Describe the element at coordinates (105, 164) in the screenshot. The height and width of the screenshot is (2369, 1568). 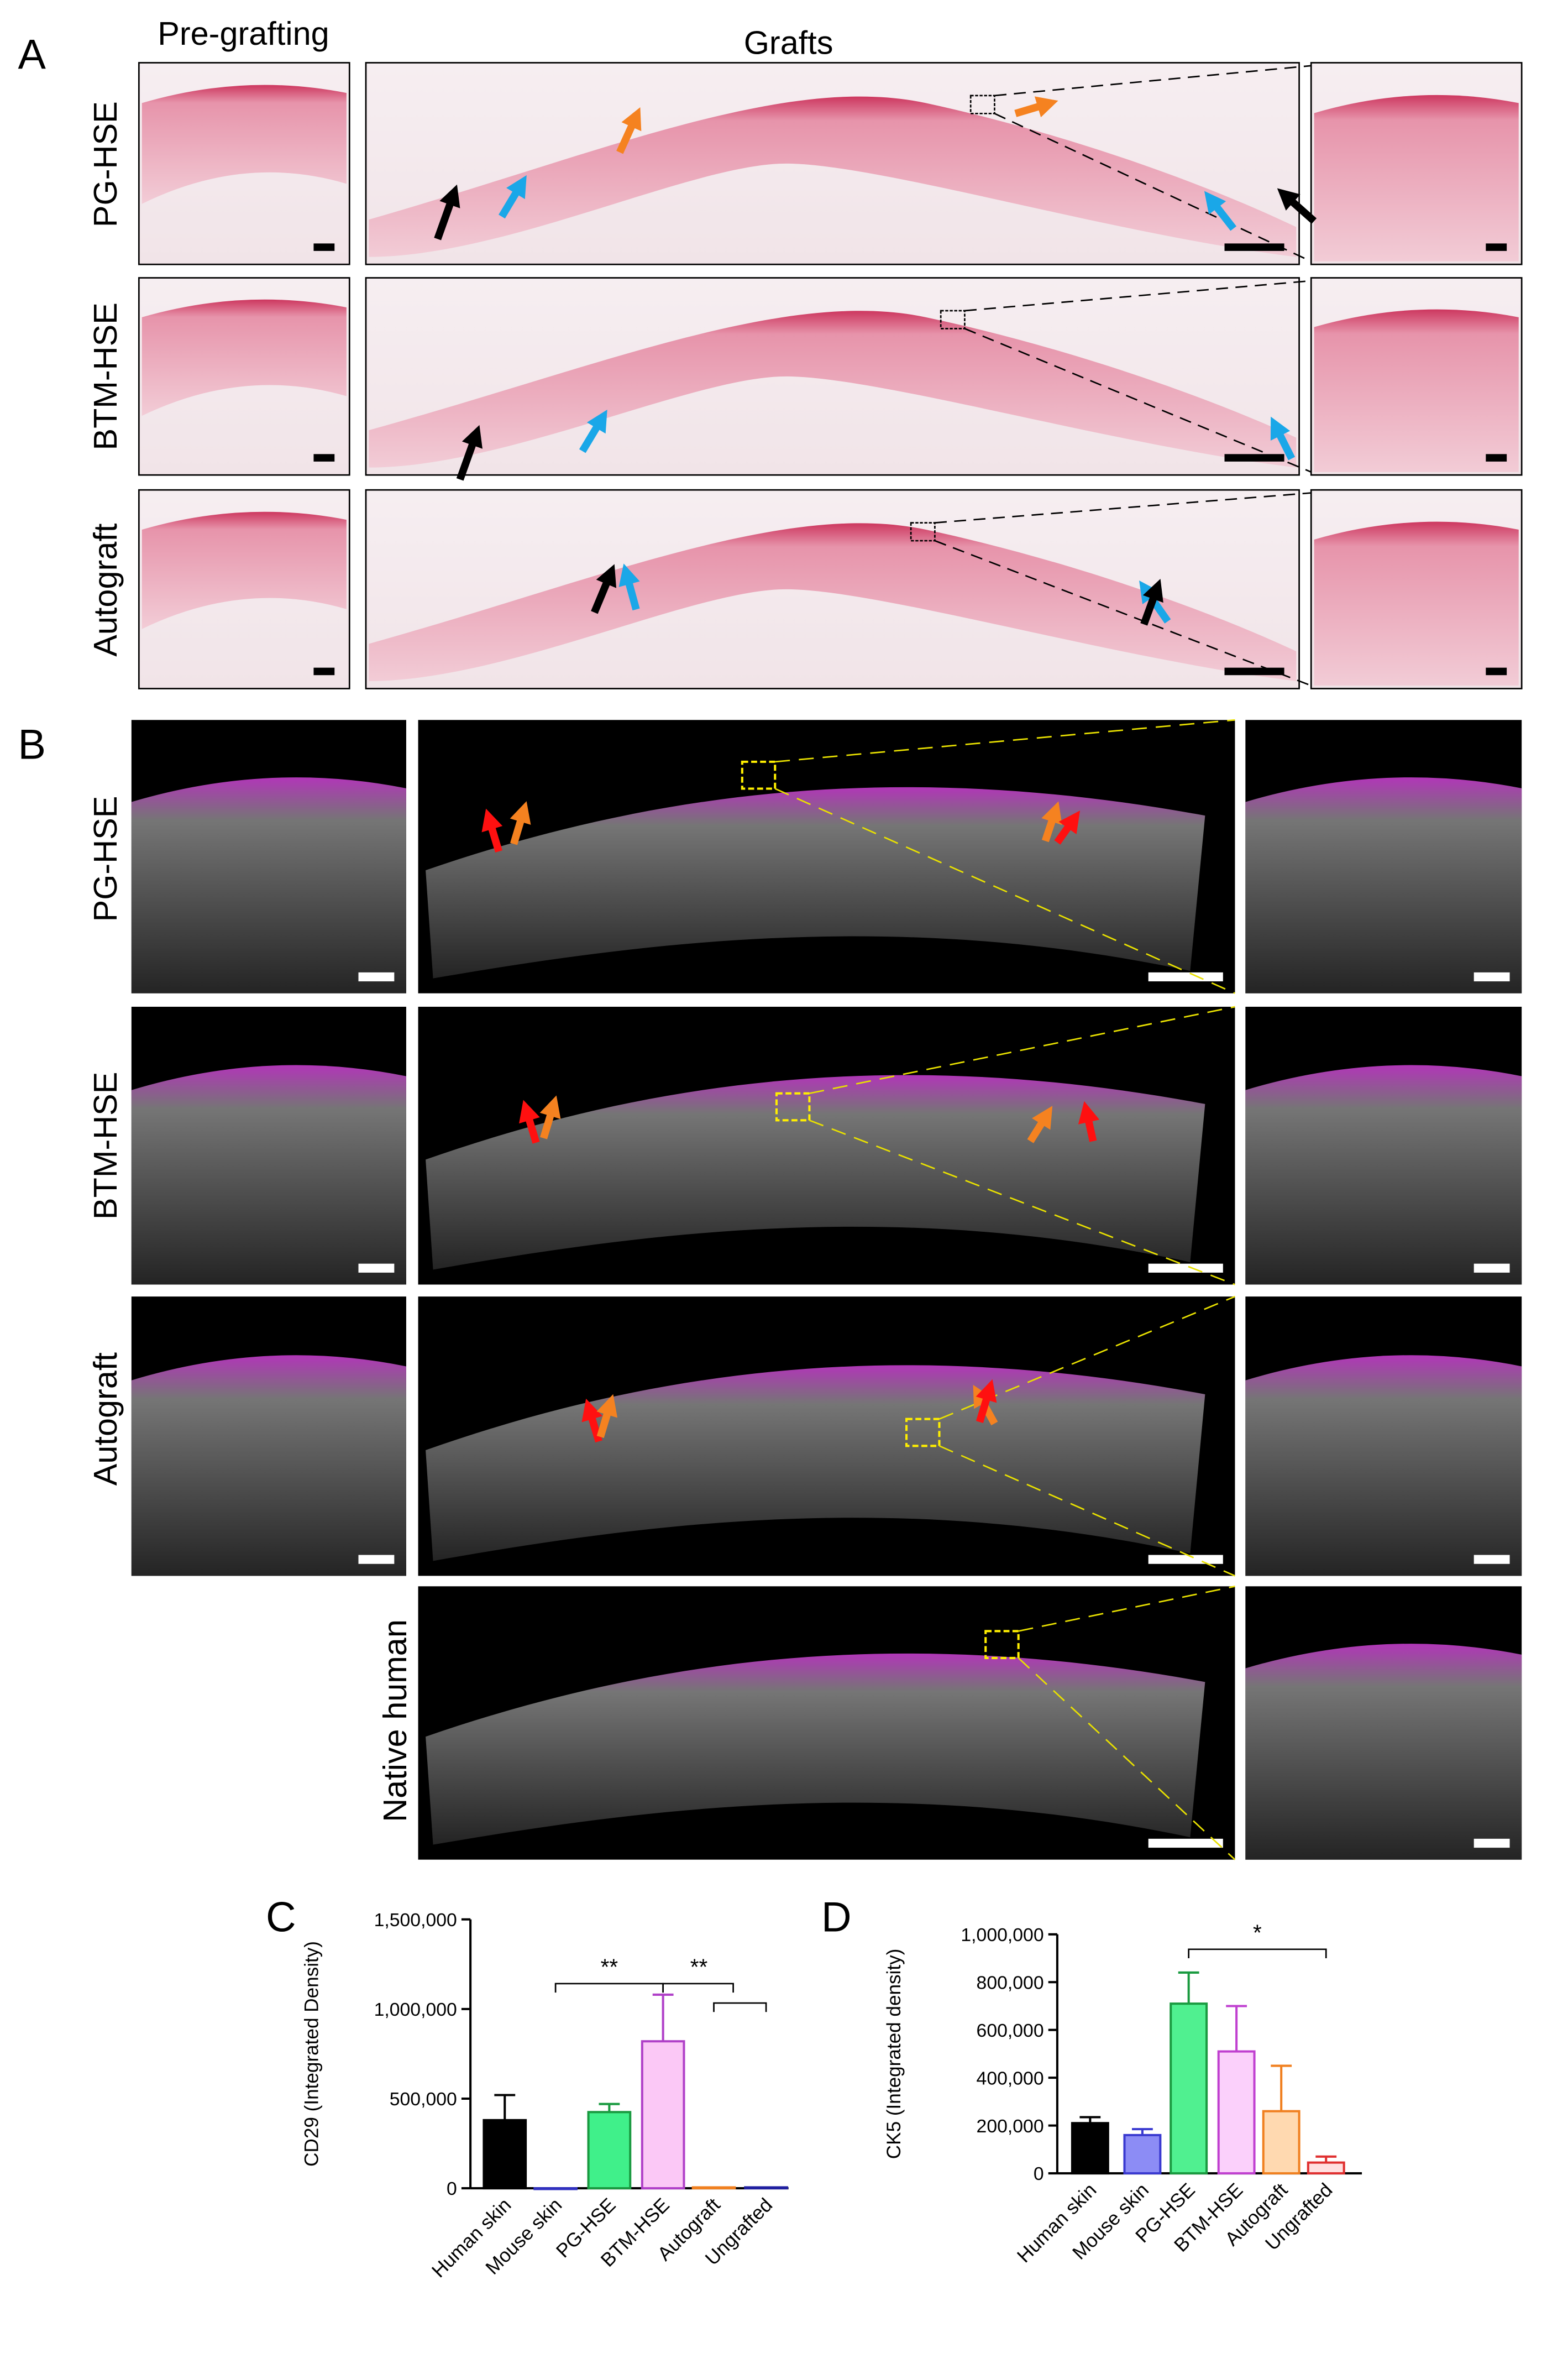
I see `row-label: PG-HSE` at that location.